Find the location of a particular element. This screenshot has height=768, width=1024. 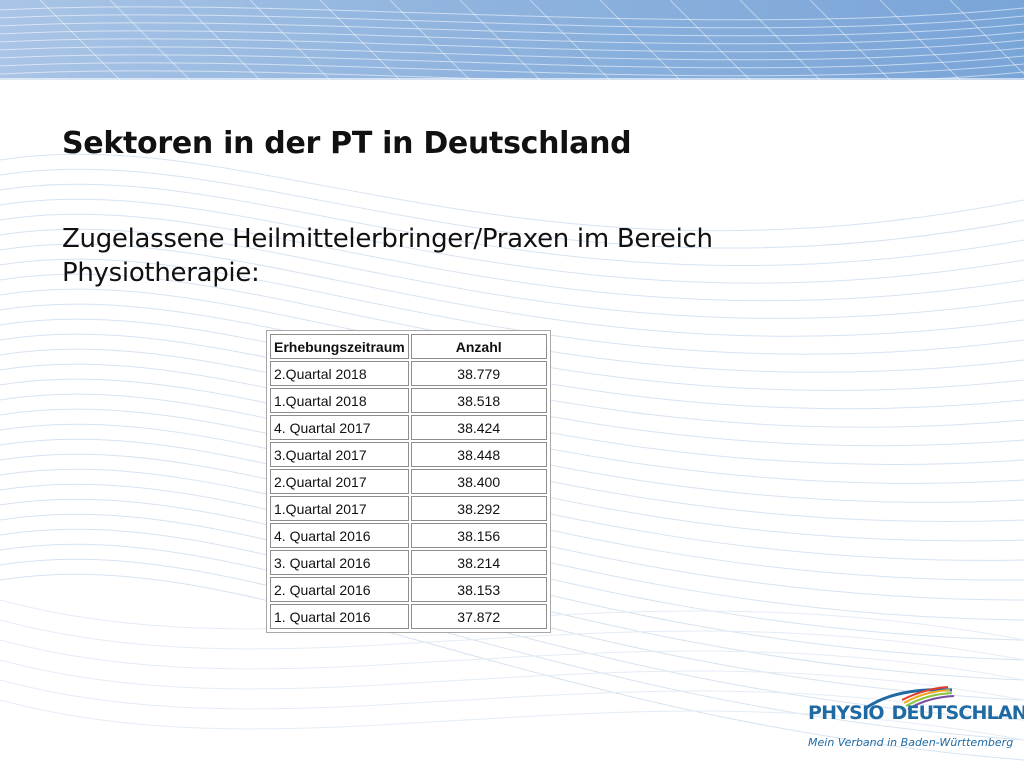

count-cell: 38.448 is located at coordinates (478, 454).